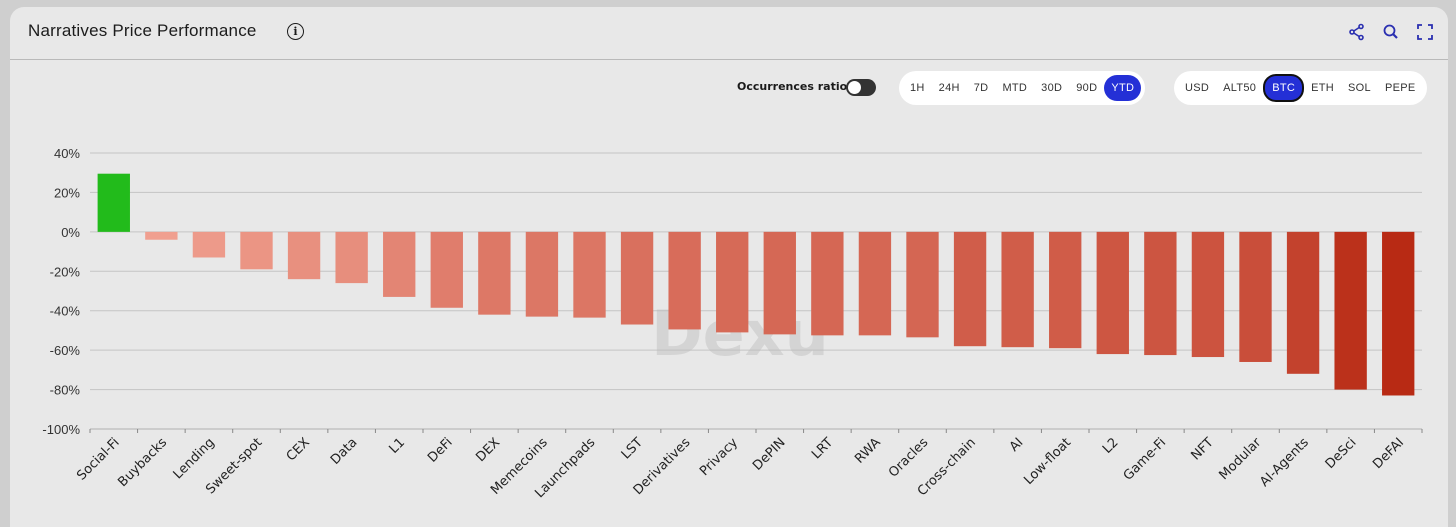 This screenshot has height=527, width=1456. Describe the element at coordinates (67, 153) in the screenshot. I see `y-tick-label: 40%` at that location.